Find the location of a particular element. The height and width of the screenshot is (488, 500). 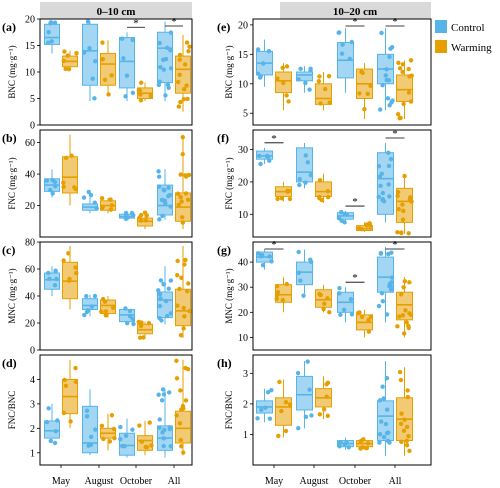

box-c-control-may is located at coordinates (52, 281).